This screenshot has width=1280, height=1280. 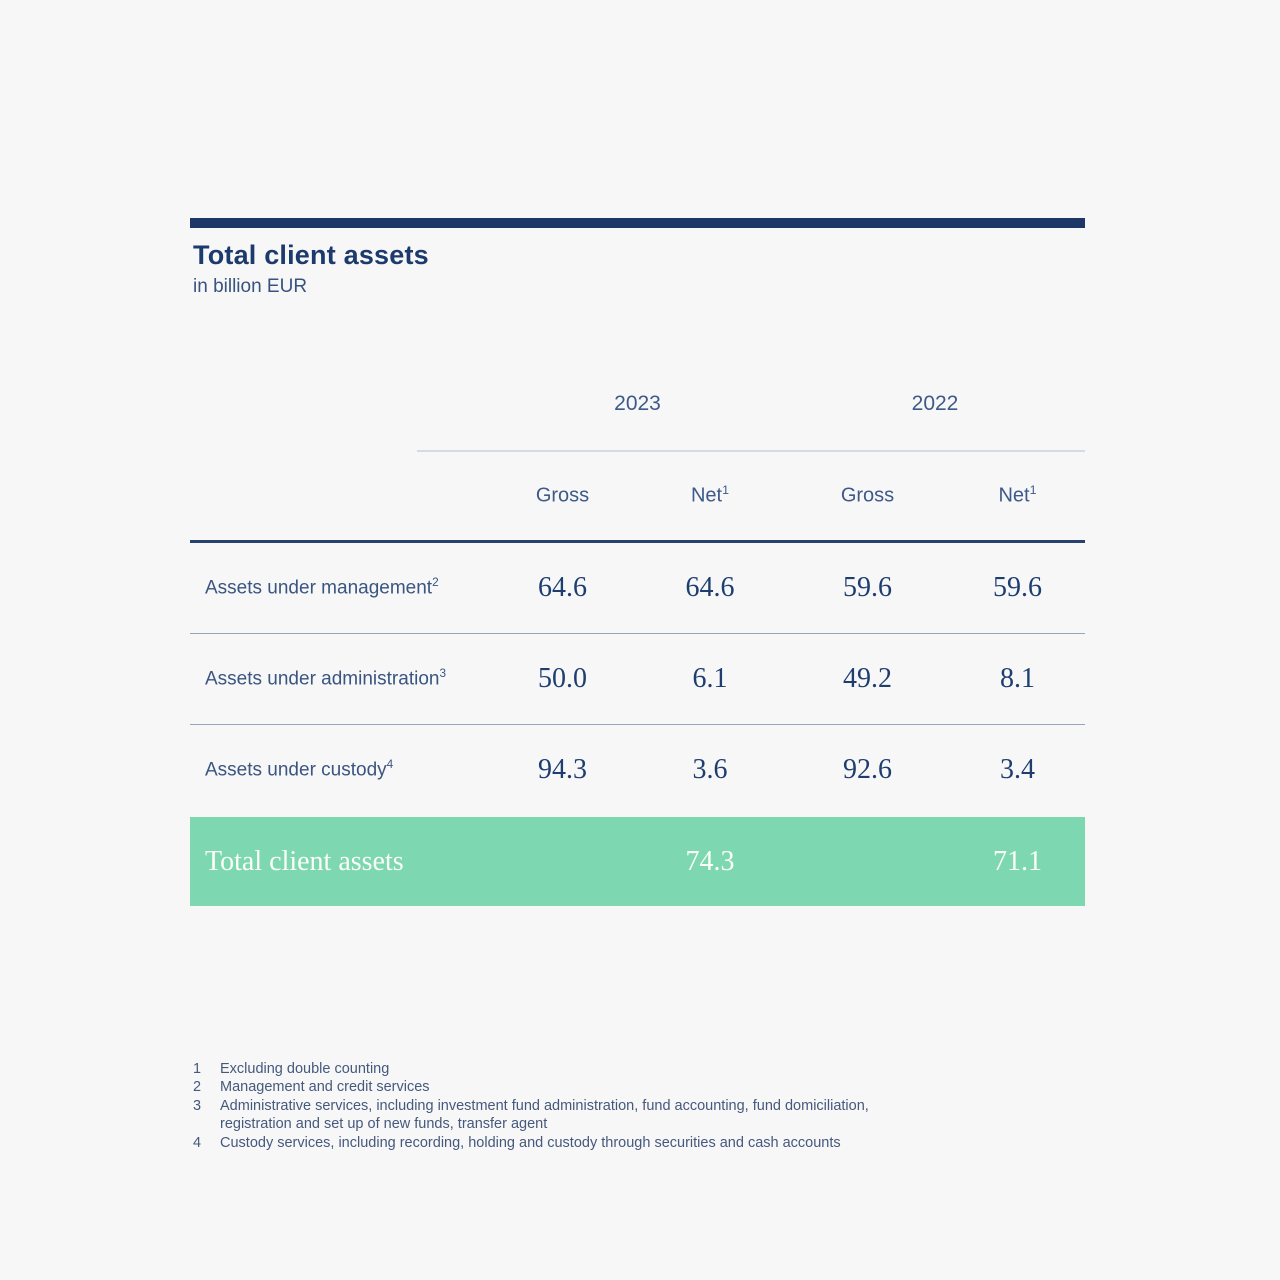 What do you see at coordinates (935, 403) in the screenshot?
I see `year-column-2022: 2022` at bounding box center [935, 403].